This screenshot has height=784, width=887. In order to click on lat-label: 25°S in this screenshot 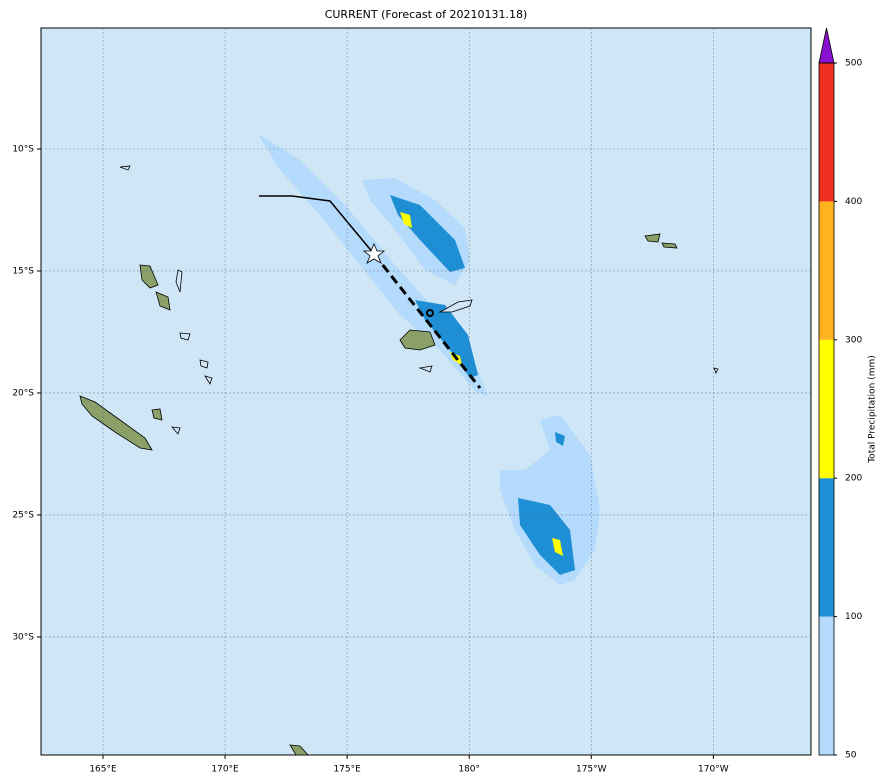, I will do `click(23, 515)`.